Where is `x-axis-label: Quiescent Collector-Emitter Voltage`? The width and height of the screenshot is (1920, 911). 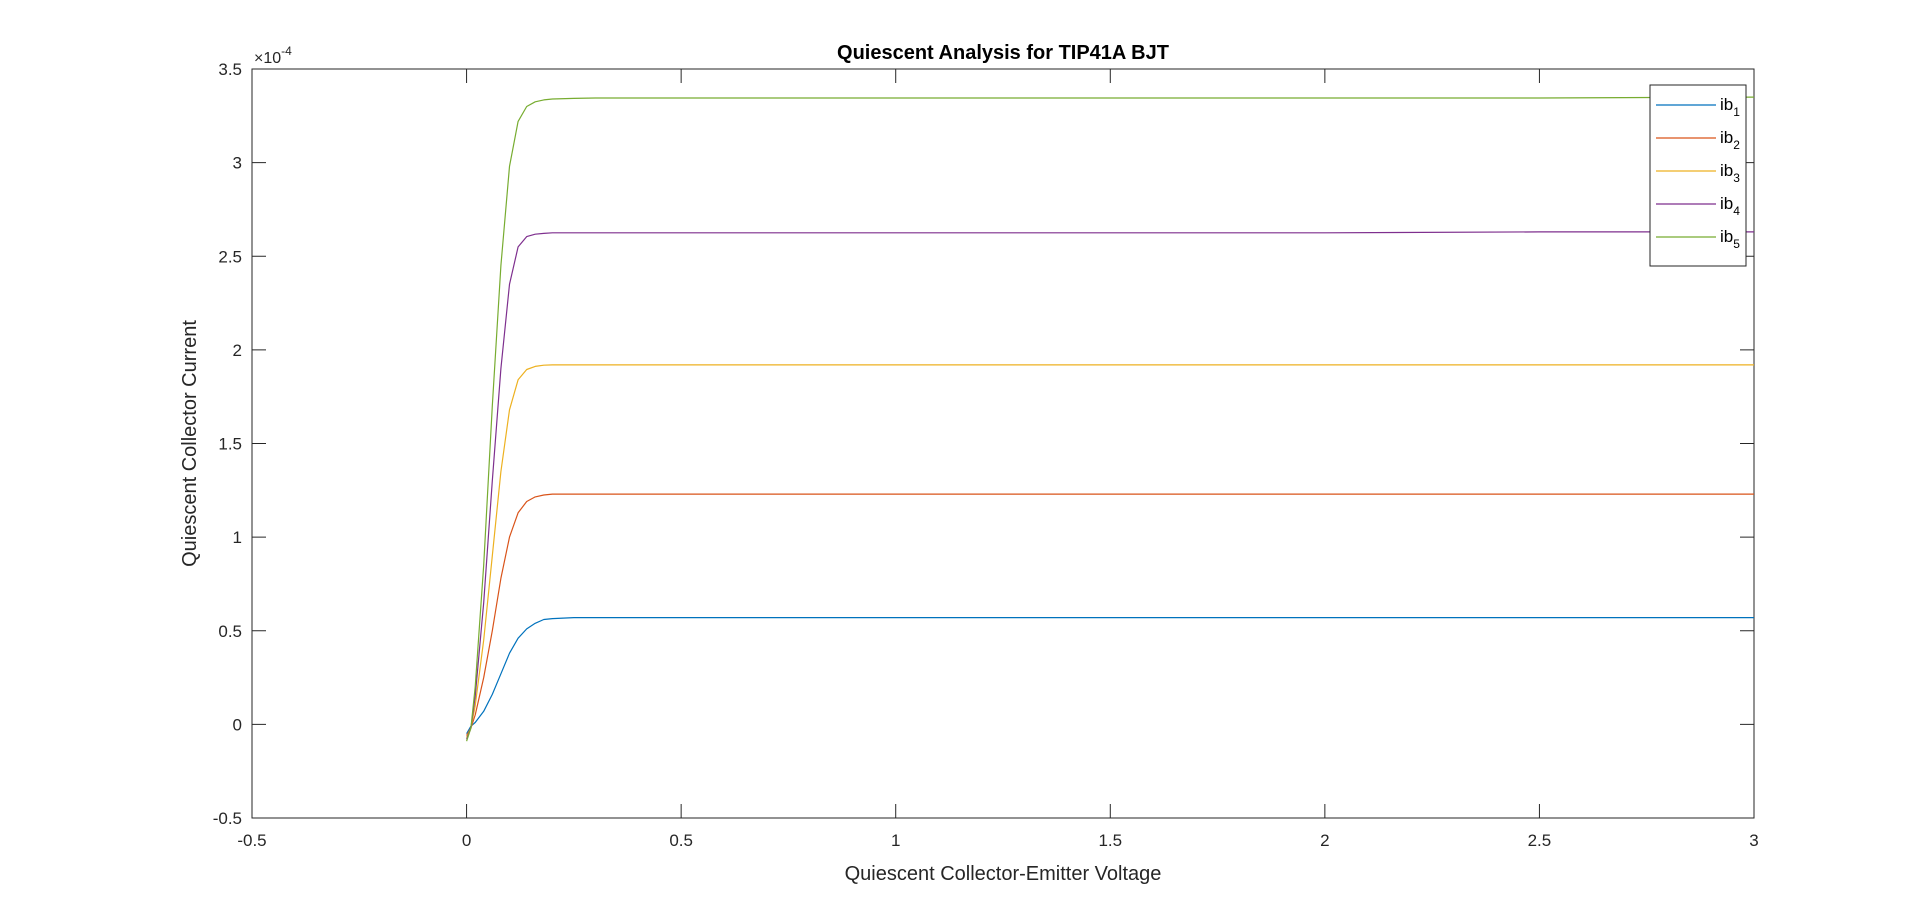
x-axis-label: Quiescent Collector-Emitter Voltage is located at coordinates (1003, 874).